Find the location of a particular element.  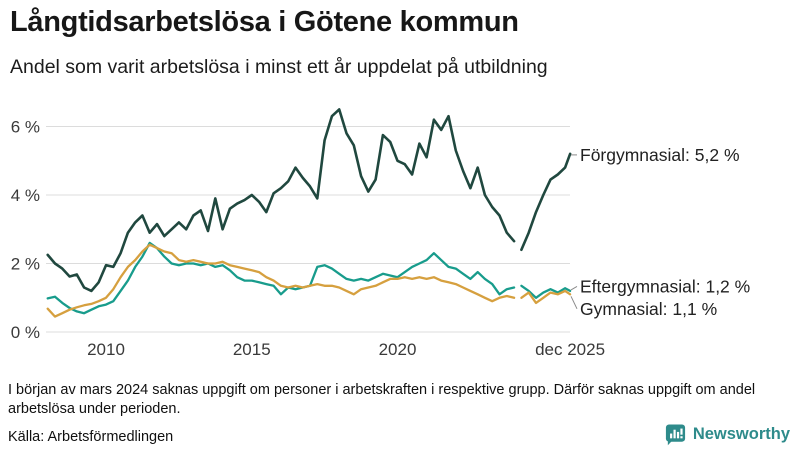

series-end-label-forgymnasial: Förgymnasial: 5,2 % is located at coordinates (660, 155).